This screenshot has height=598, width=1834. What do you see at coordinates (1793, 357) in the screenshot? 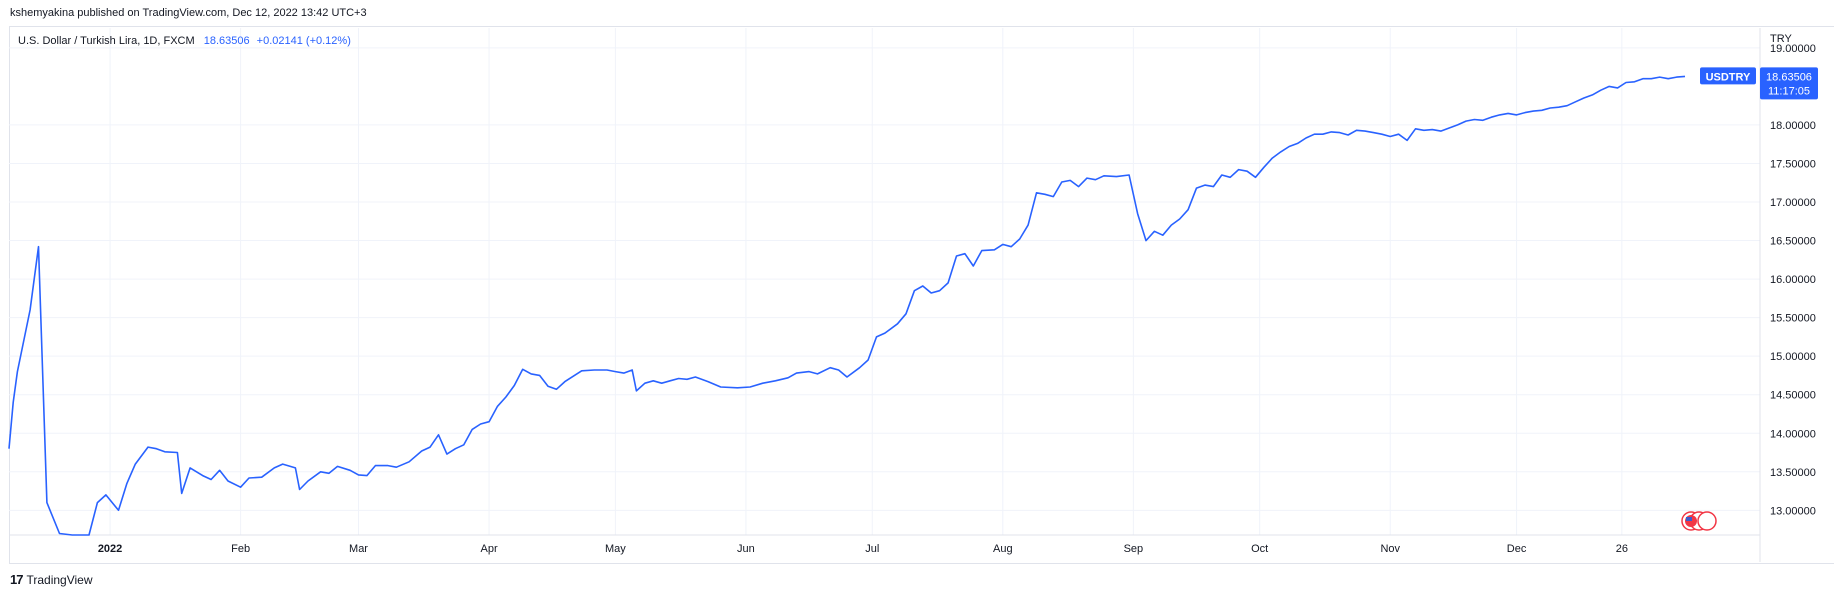
I see `y-tick-label: 15.00000` at bounding box center [1793, 357].